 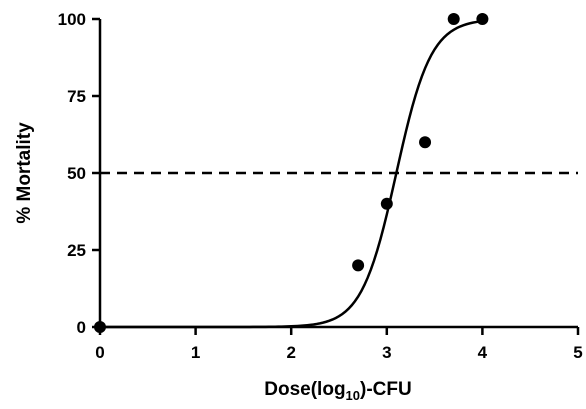 What do you see at coordinates (195, 352) in the screenshot?
I see `x-tick-label-1: 1` at bounding box center [195, 352].